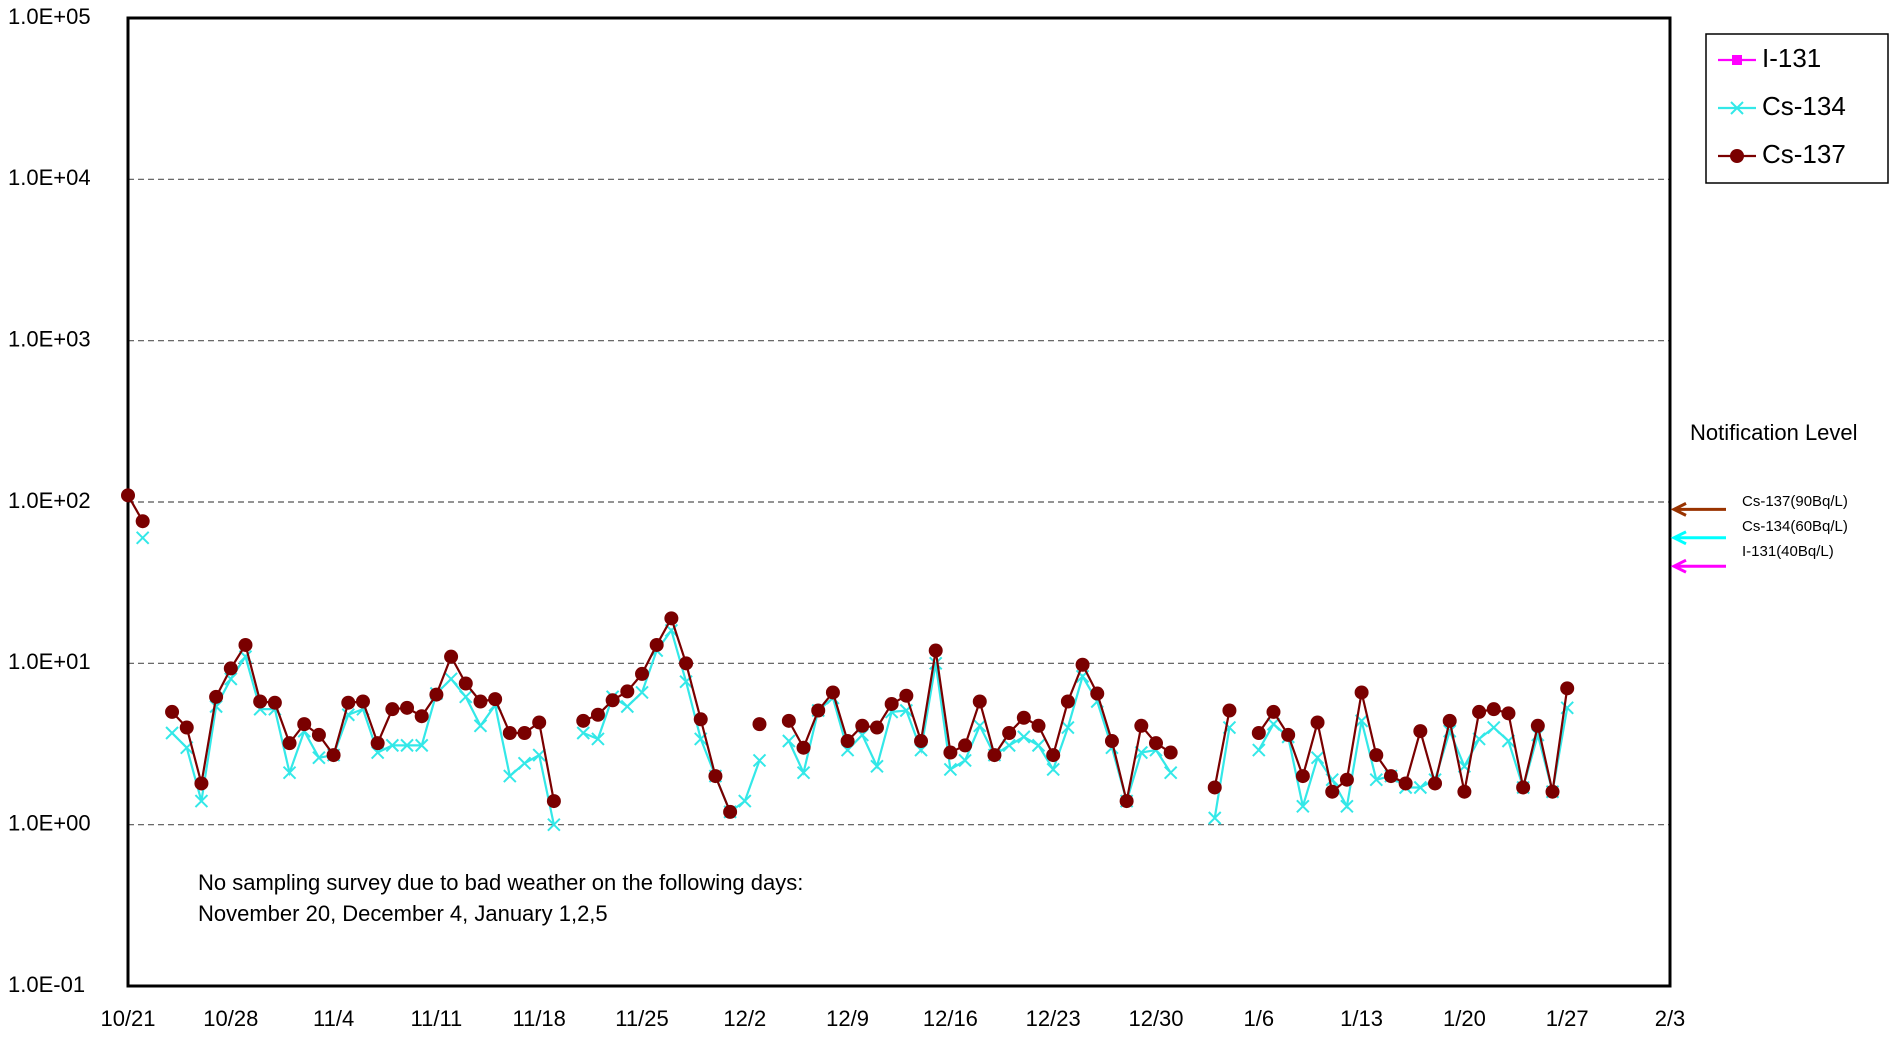 This screenshot has width=1904, height=1037. Describe the element at coordinates (1464, 1018) in the screenshot. I see `x-tick-label: 1/20` at that location.